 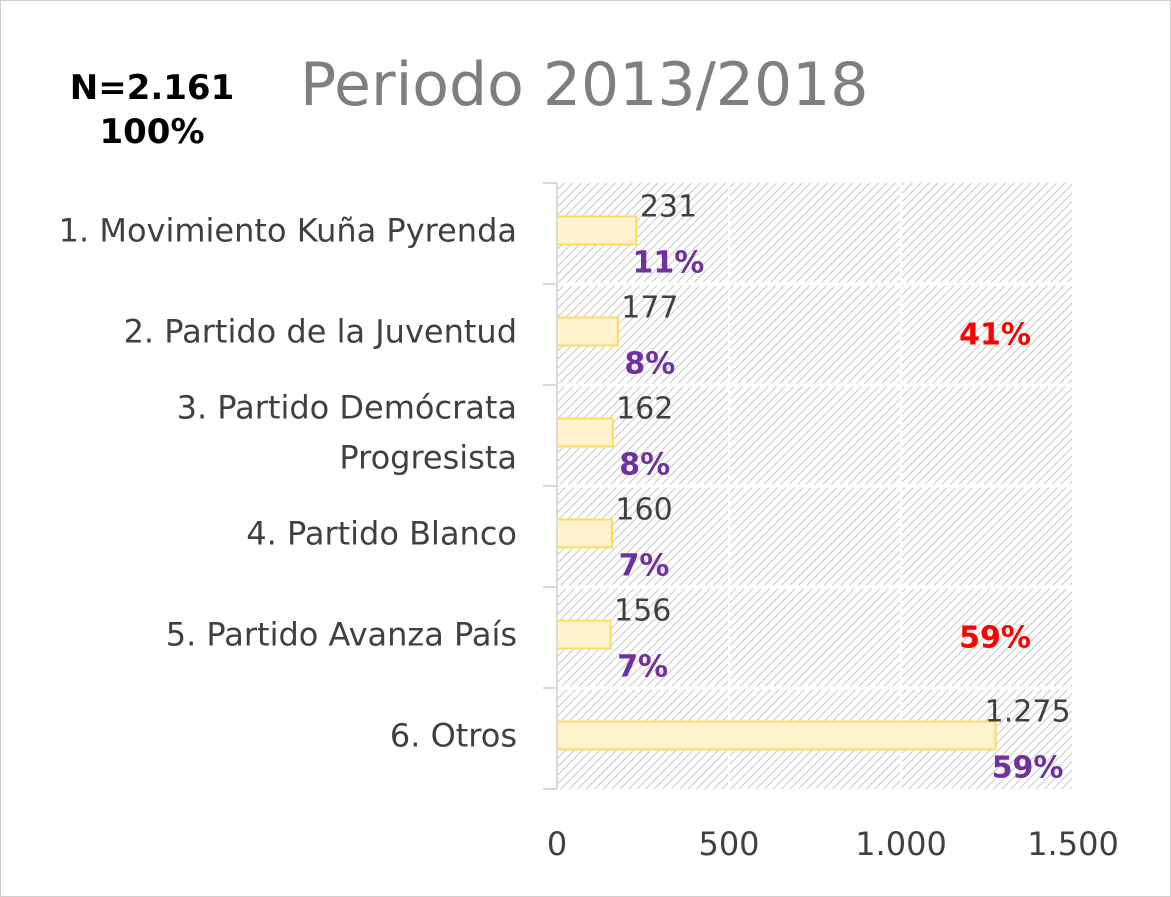 What do you see at coordinates (644, 409) in the screenshot?
I see `value-label: 162` at bounding box center [644, 409].